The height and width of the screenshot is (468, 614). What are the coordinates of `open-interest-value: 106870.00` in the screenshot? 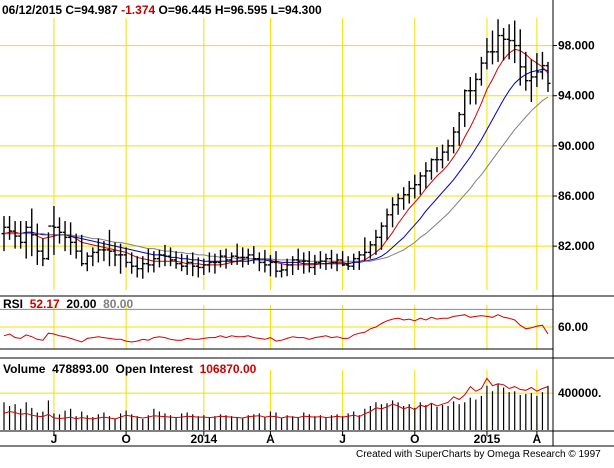 It's located at (228, 369).